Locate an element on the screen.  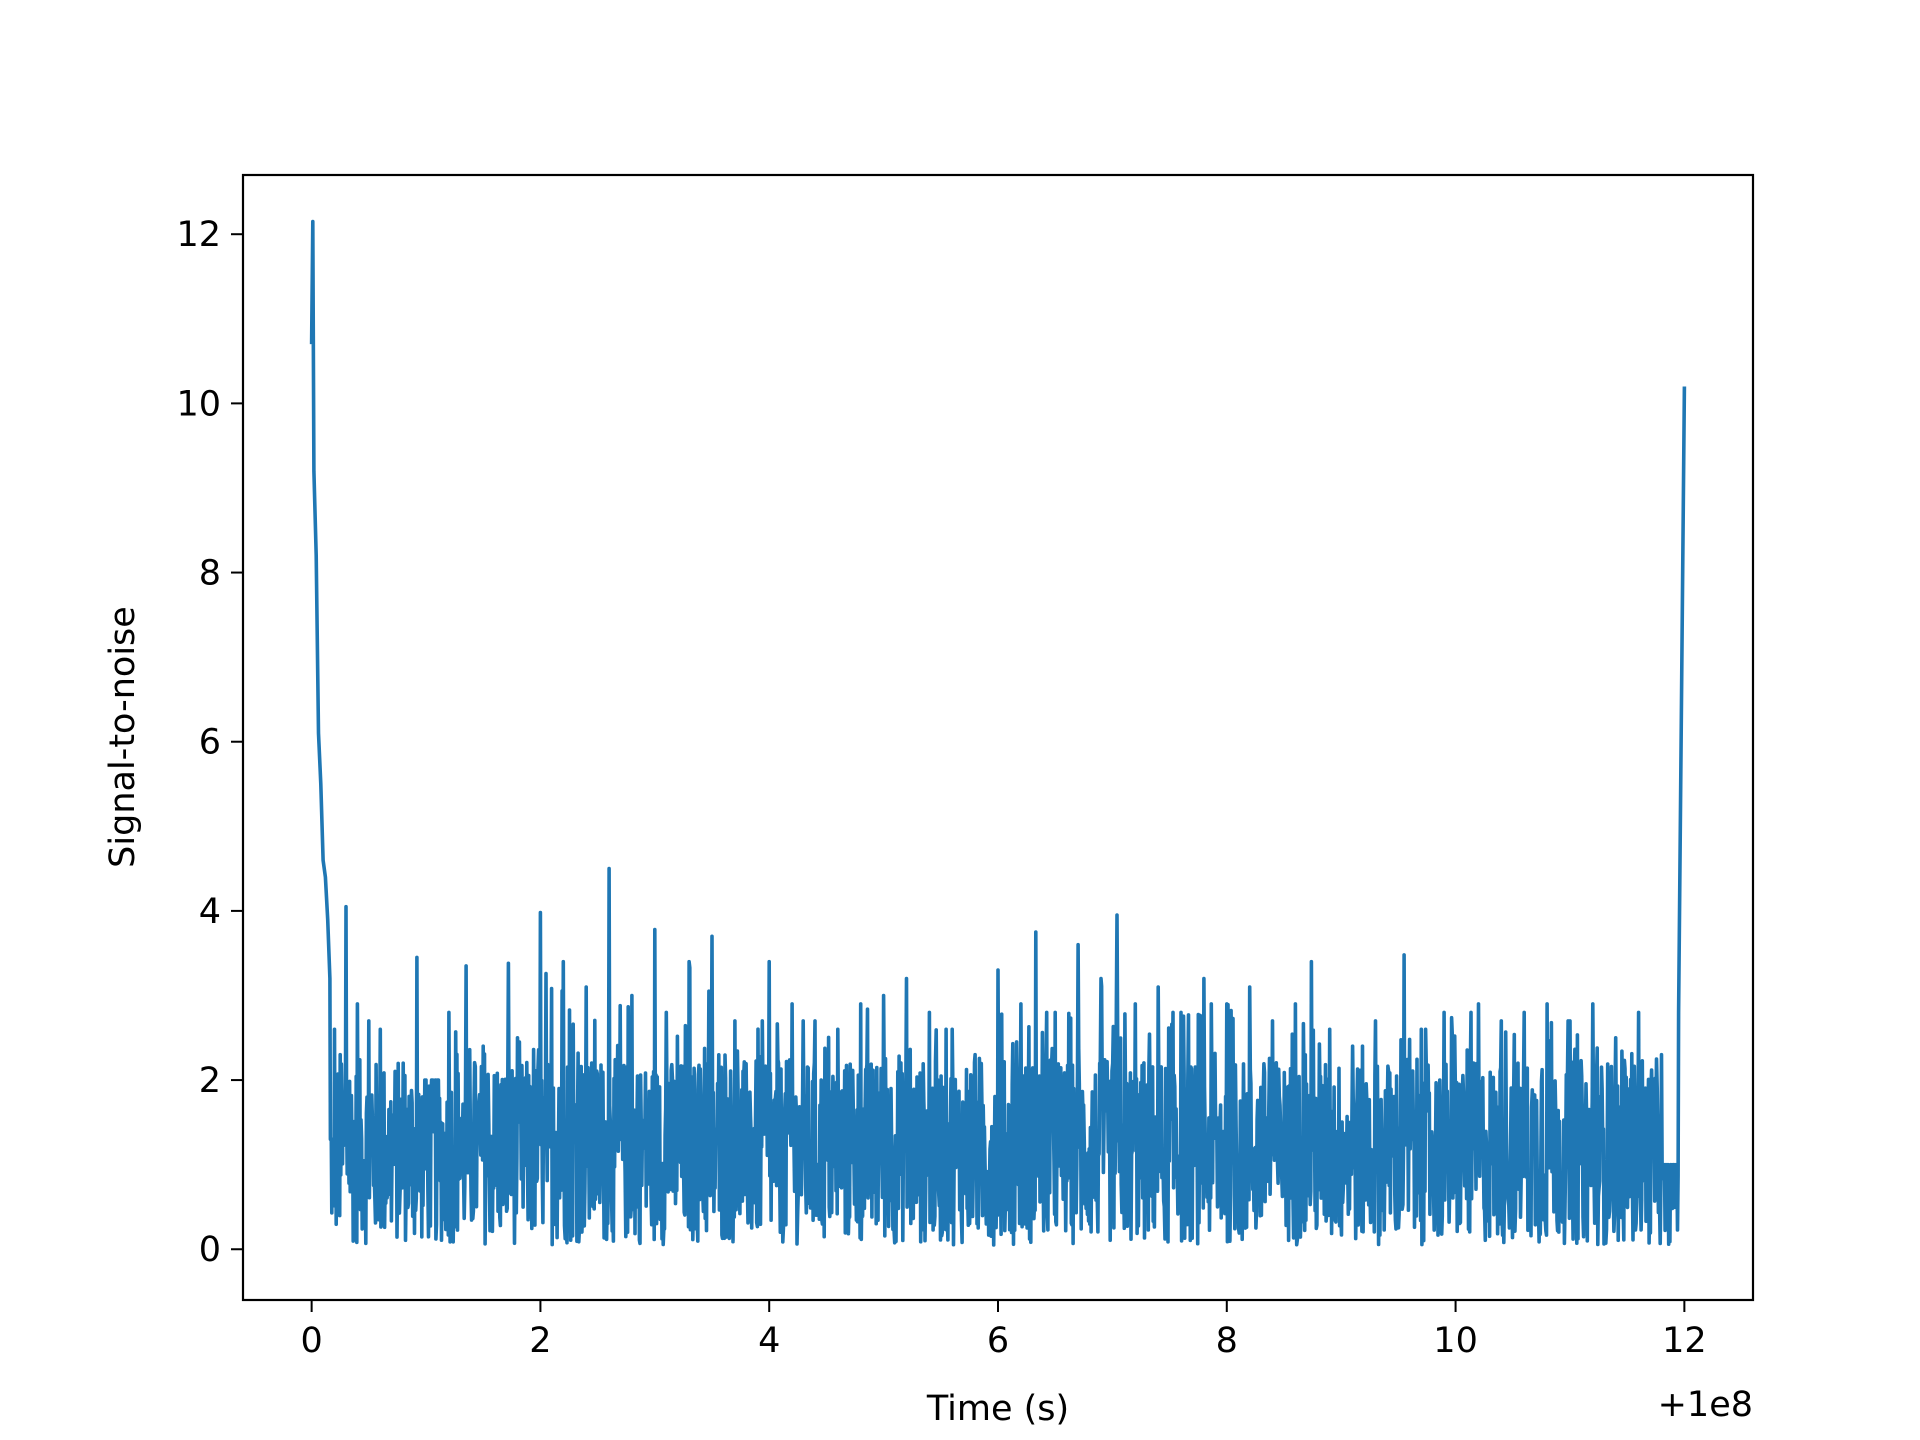
y-axis-ticks: 0 2 4 6 8 10 12 is located at coordinates (209, 742).